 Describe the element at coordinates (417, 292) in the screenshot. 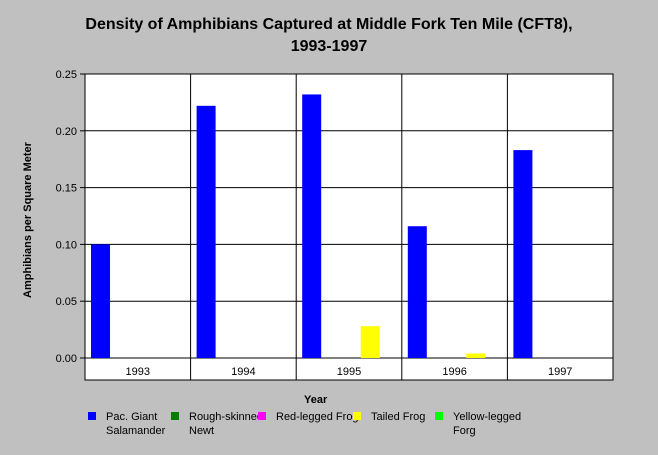

I see `bar-pac-giant-salamander-1996` at that location.